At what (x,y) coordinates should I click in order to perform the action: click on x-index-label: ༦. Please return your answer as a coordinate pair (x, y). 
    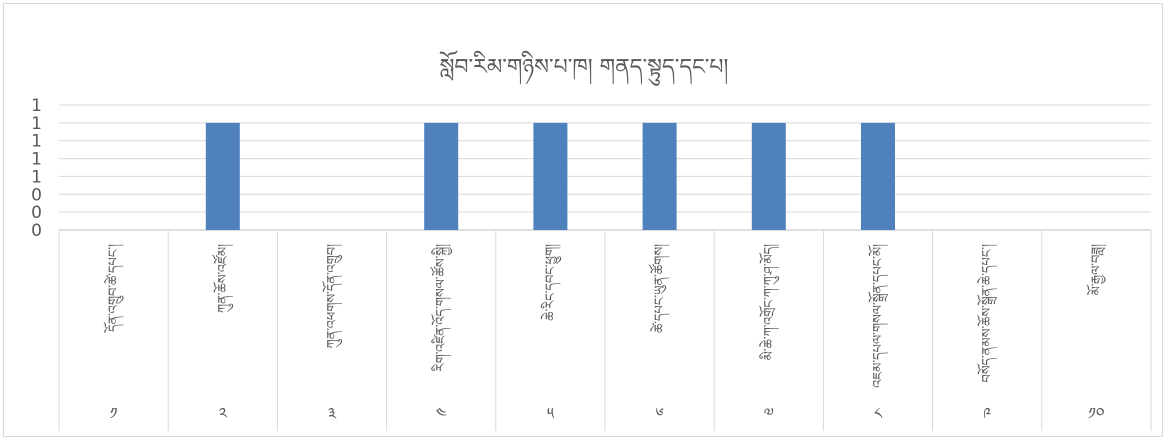
    Looking at the image, I should click on (659, 413).